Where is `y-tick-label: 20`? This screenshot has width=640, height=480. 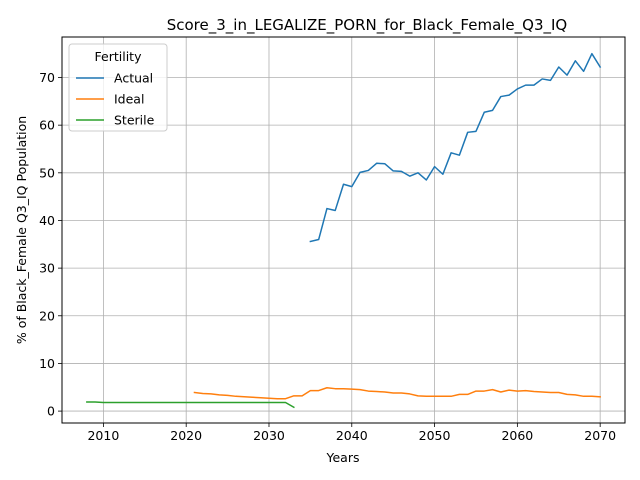
y-tick-label: 20 is located at coordinates (47, 315).